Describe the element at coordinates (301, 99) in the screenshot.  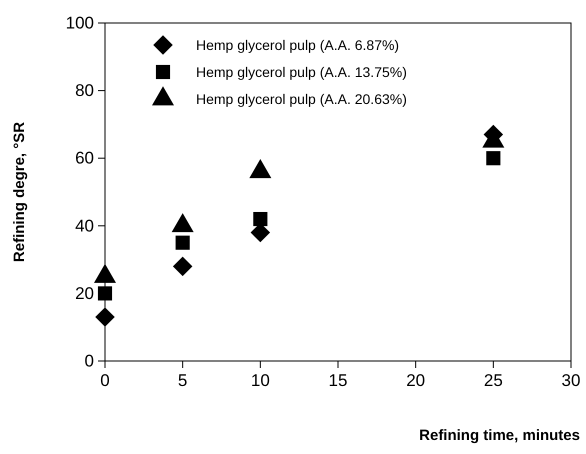
I see `legend-label: Hemp glycerol pulp (A.A. 20.63%)` at that location.